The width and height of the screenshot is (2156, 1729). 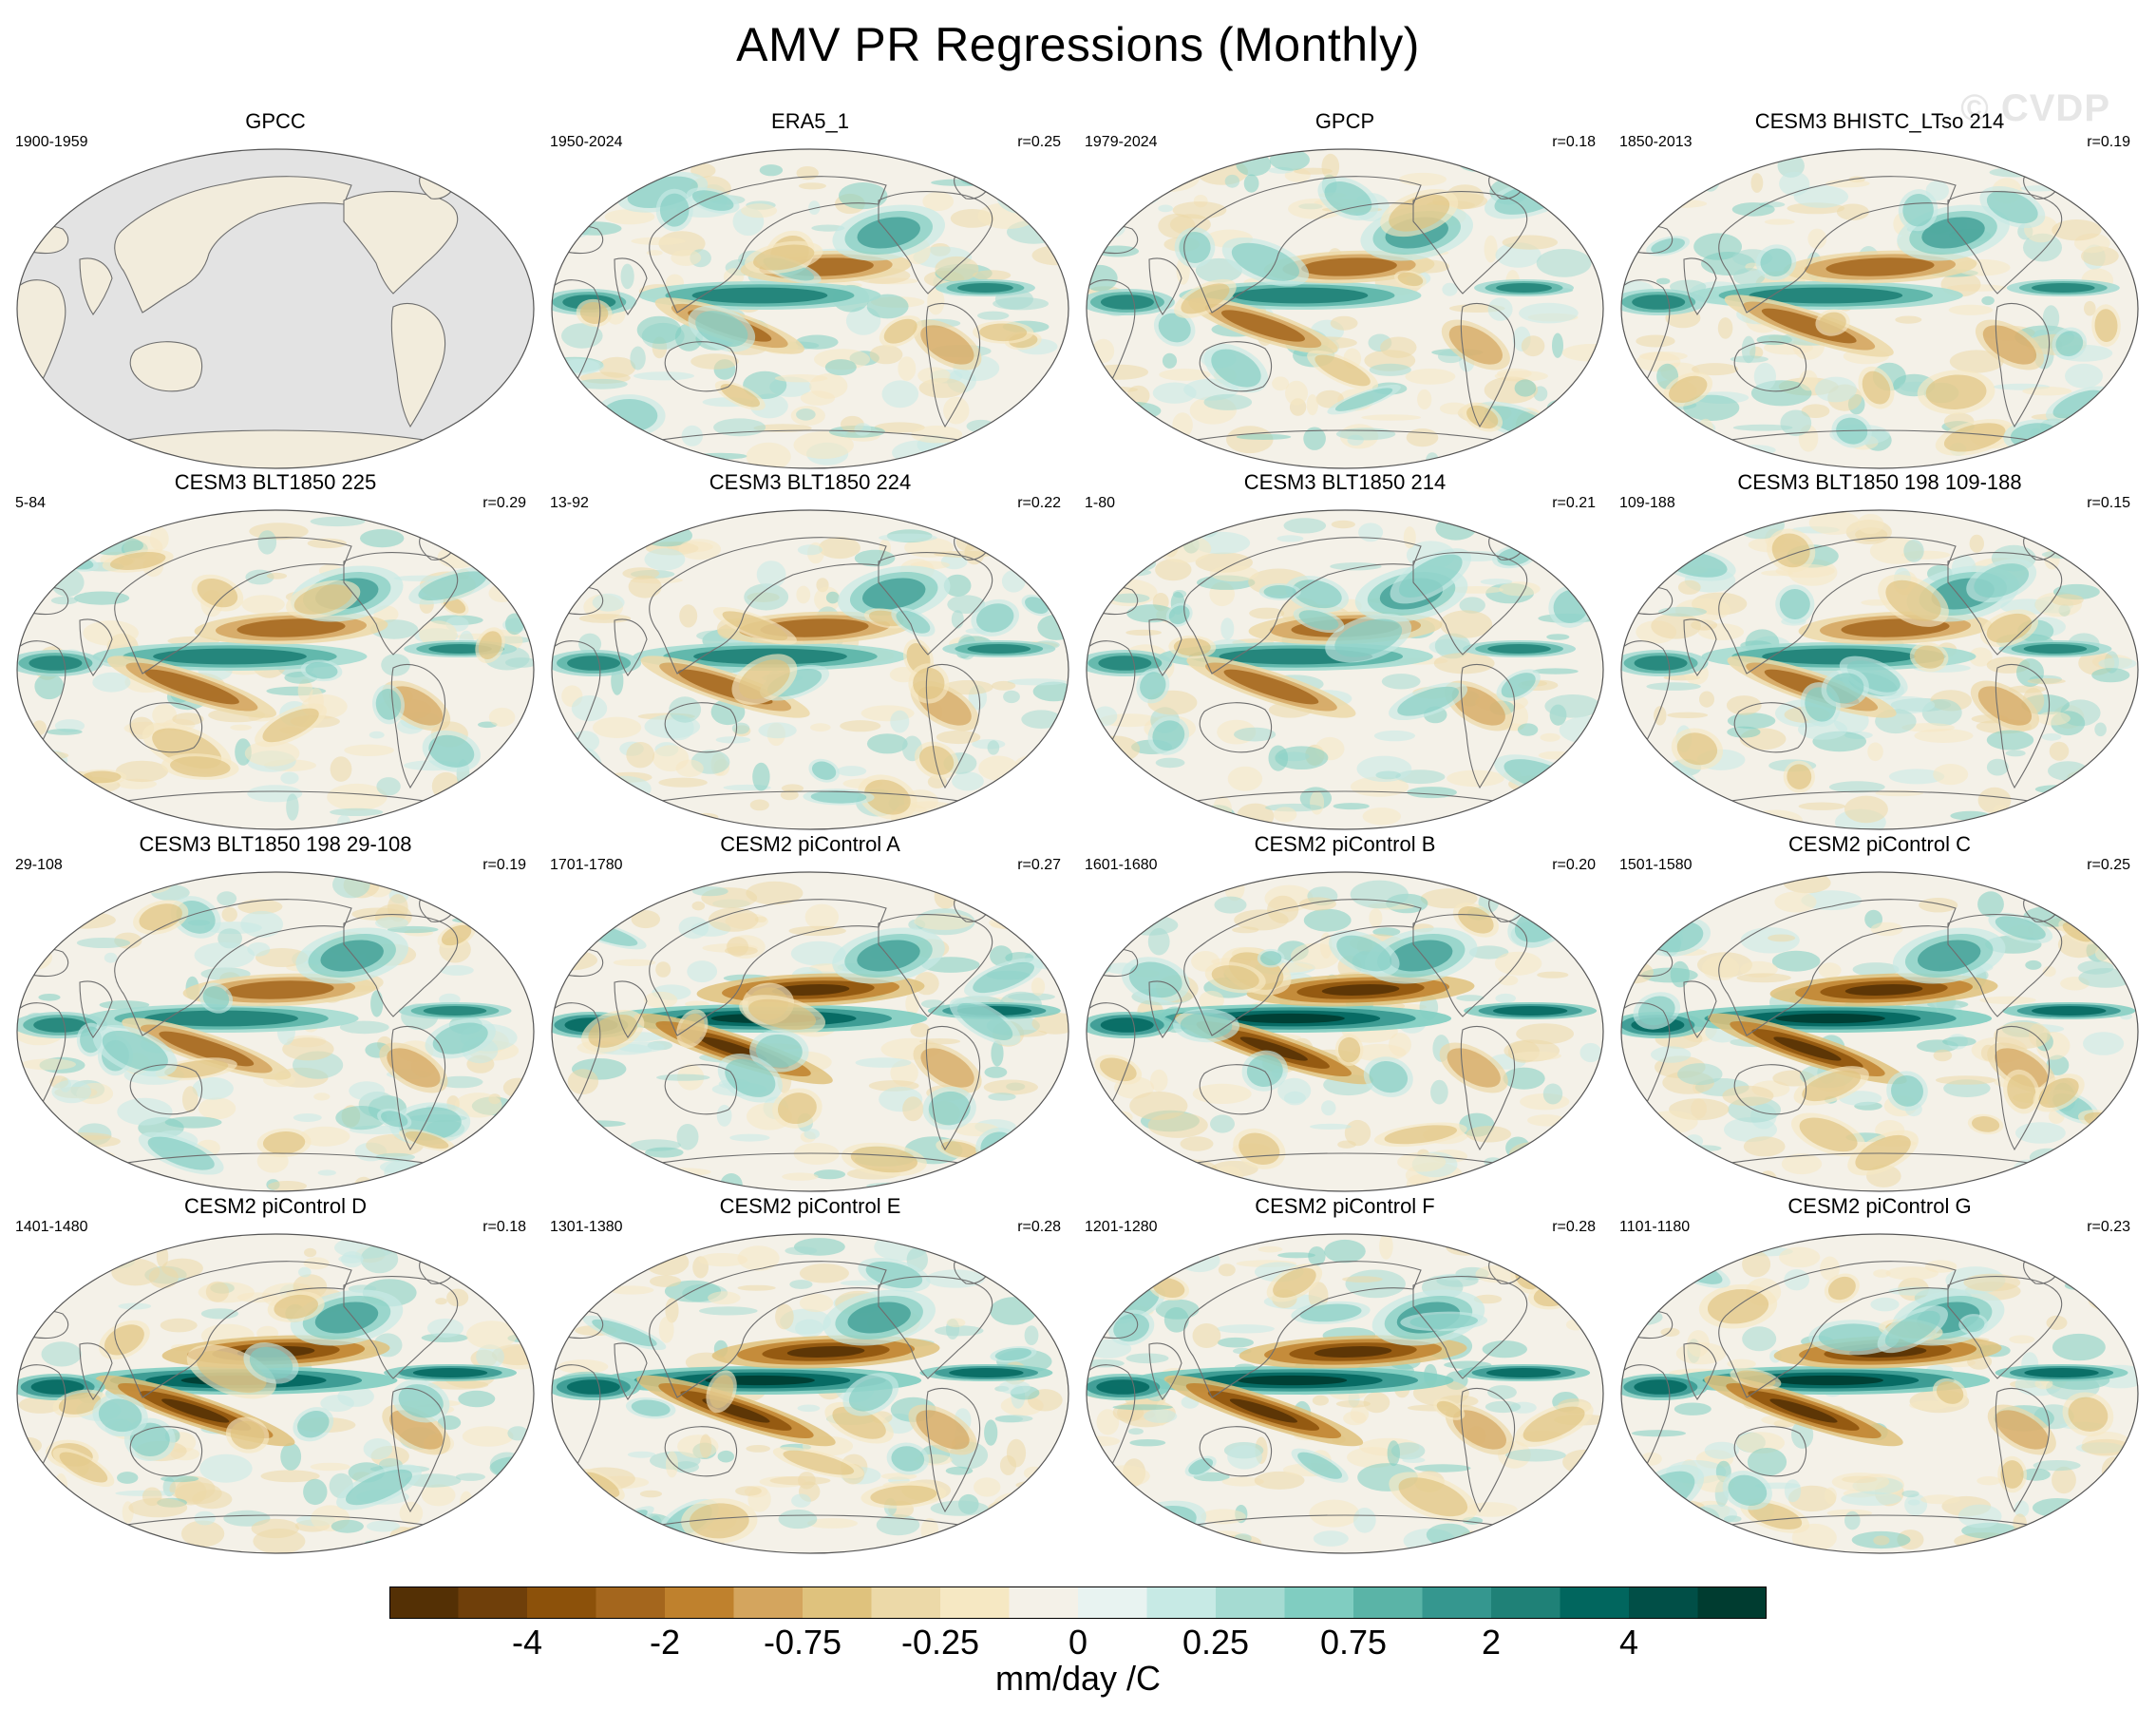 I want to click on panel-period: 1701-1780, so click(x=586, y=865).